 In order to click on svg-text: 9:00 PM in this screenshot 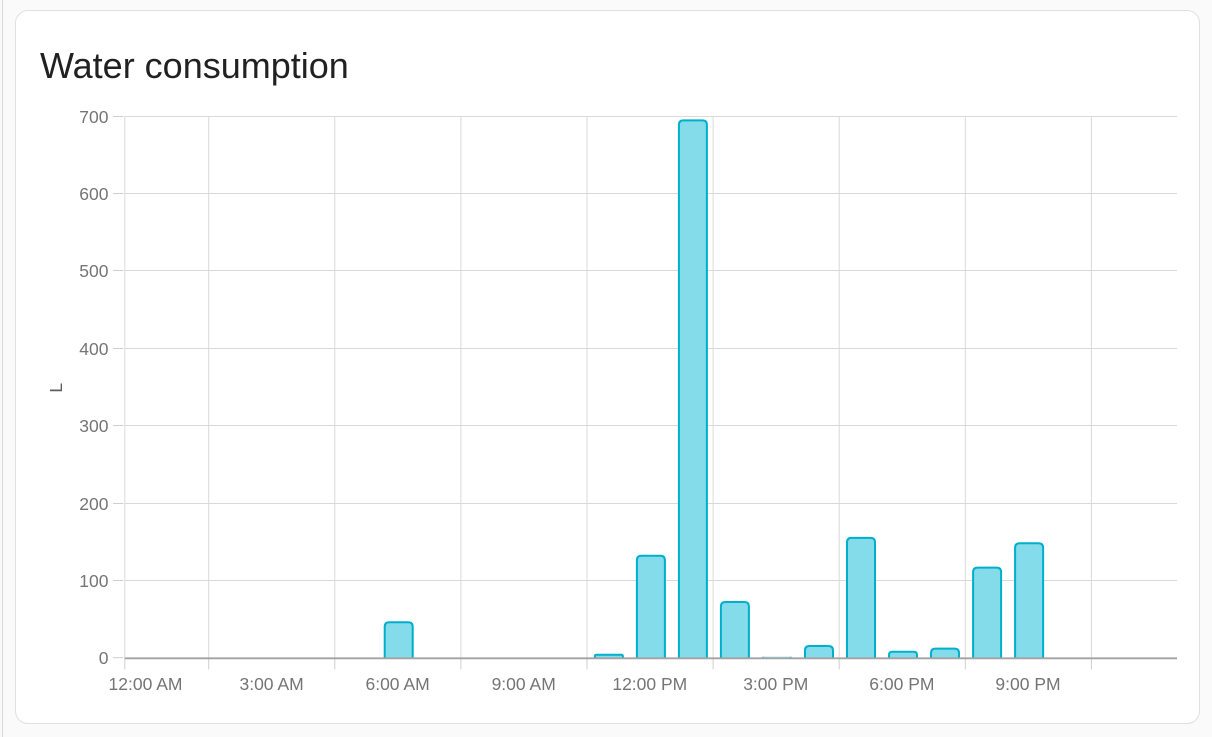, I will do `click(1027, 684)`.